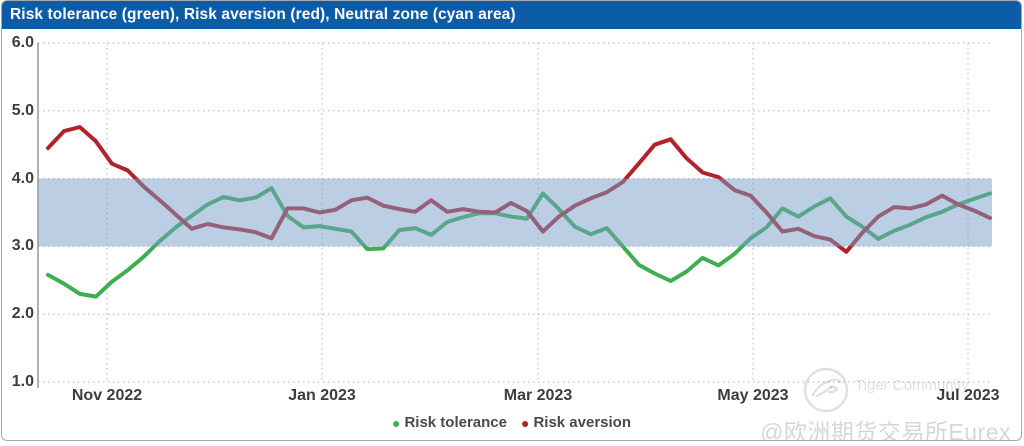 The height and width of the screenshot is (446, 1024). I want to click on legend-label: Risk aversion, so click(582, 422).